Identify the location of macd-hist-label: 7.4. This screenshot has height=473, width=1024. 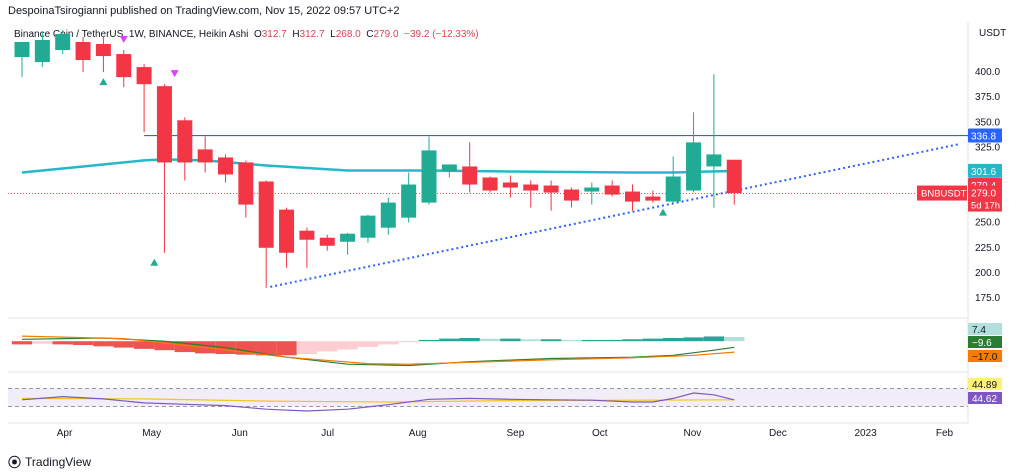
(979, 330).